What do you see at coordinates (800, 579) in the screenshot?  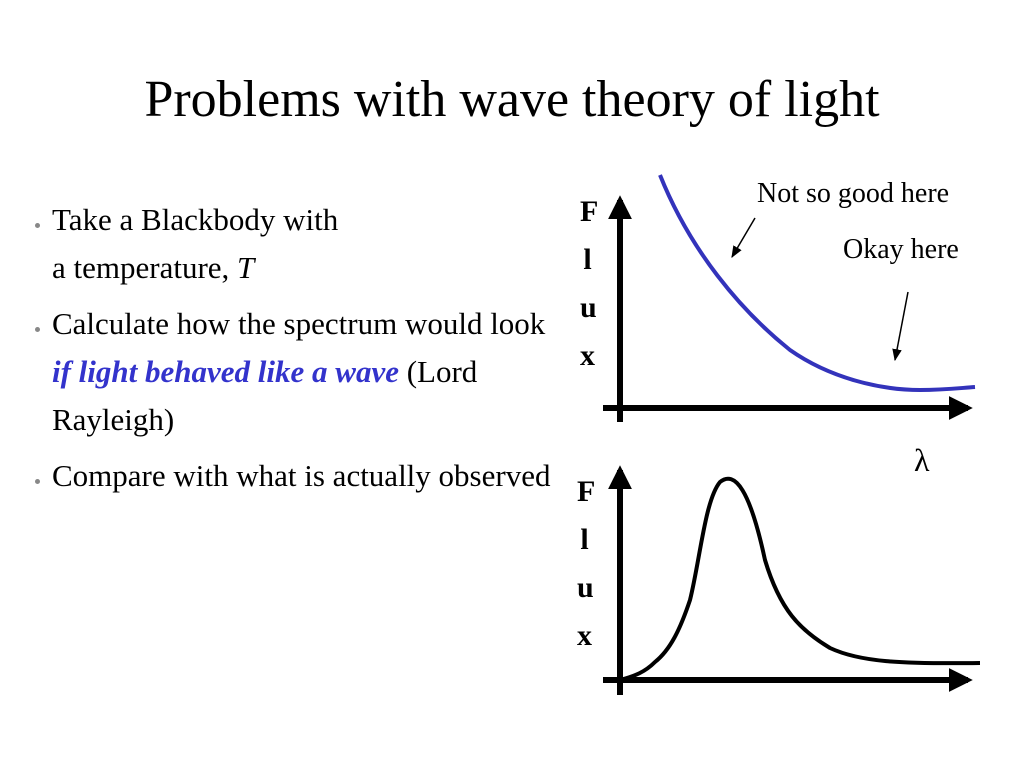 I see `observed-curve` at bounding box center [800, 579].